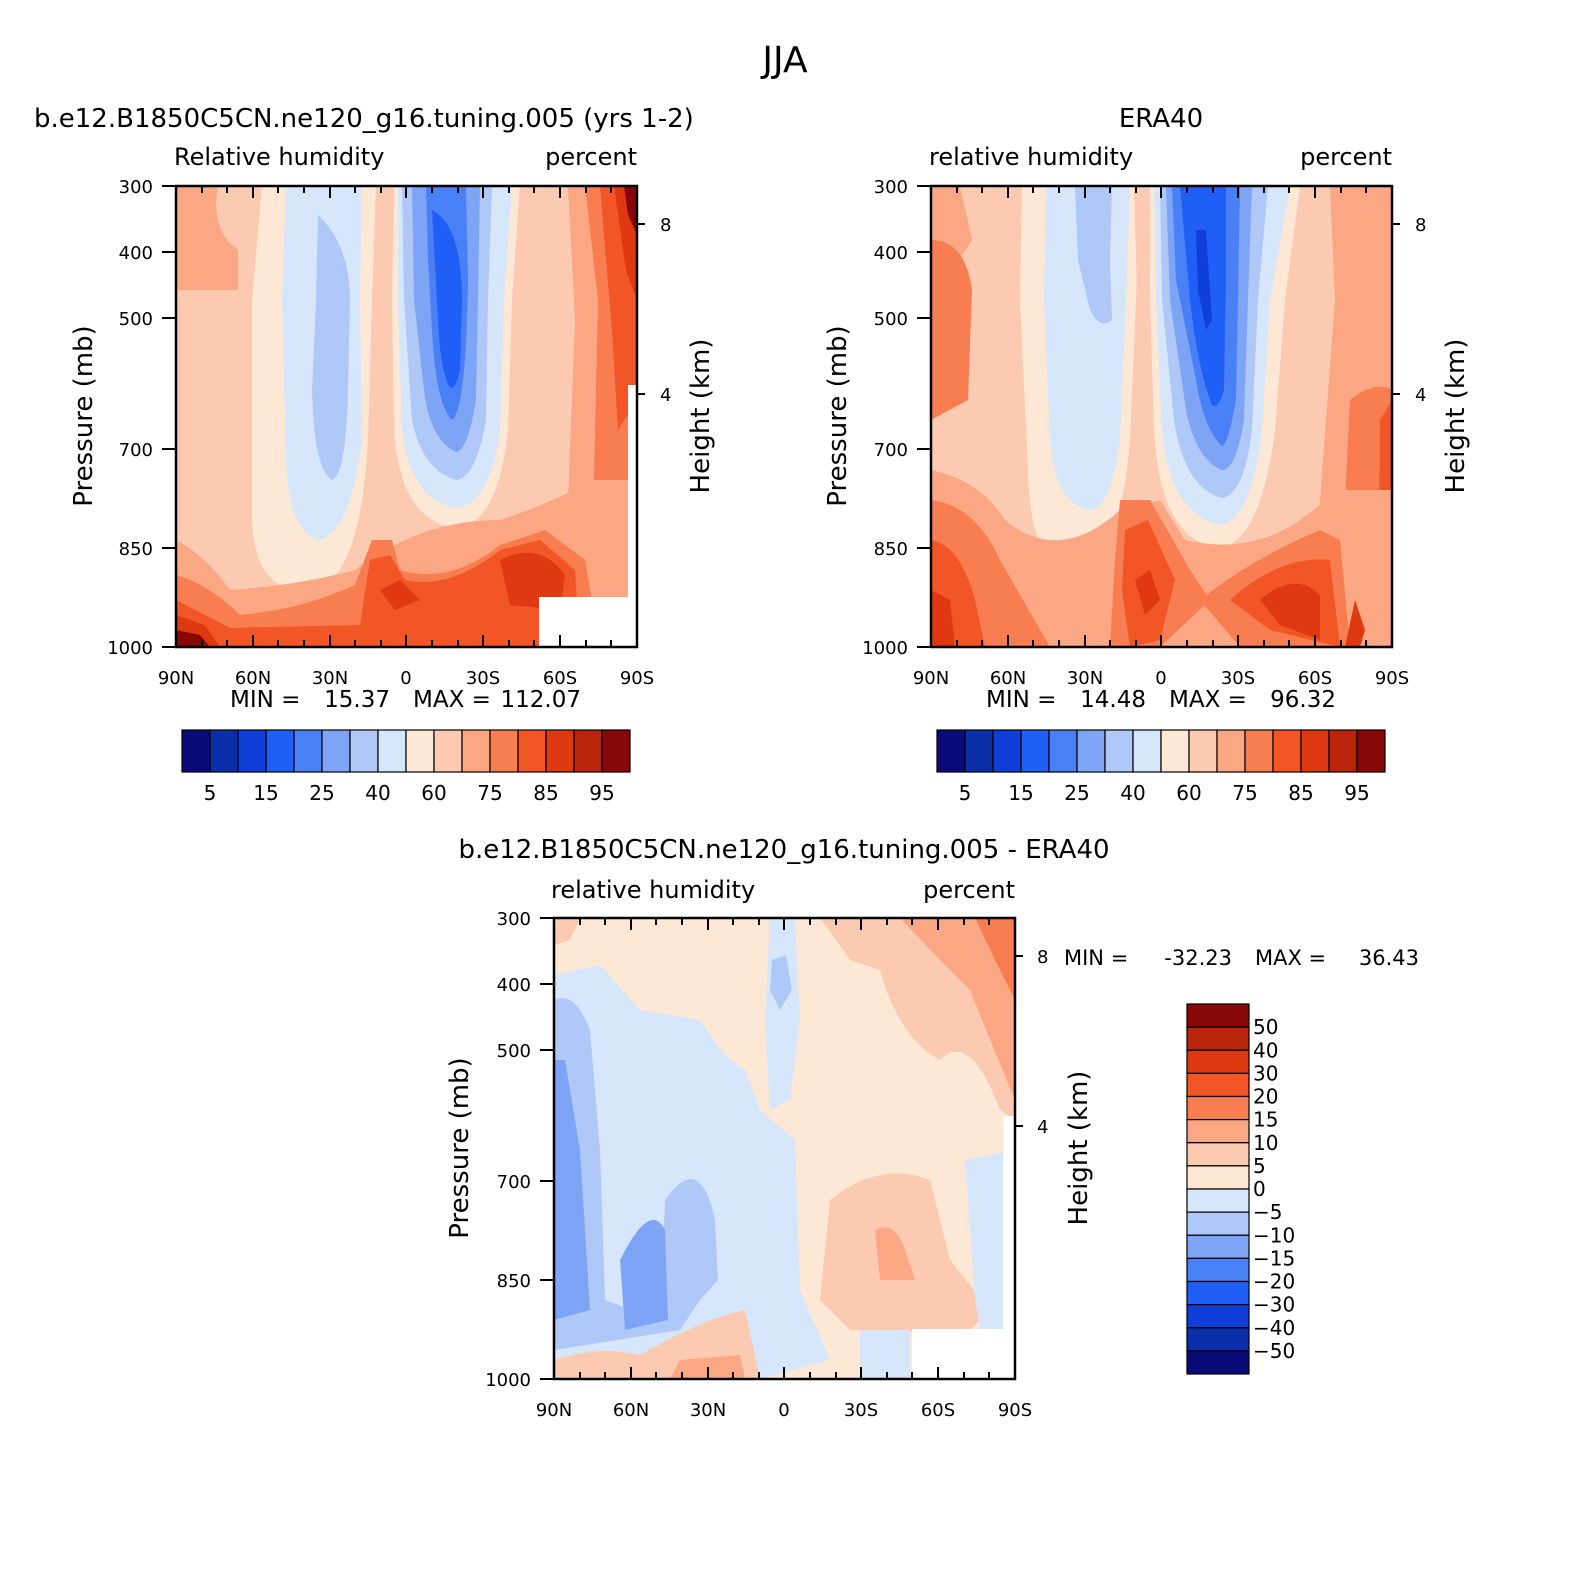 Image resolution: width=1574 pixels, height=1572 pixels. I want to click on colorbar-label: 50, so click(1265, 1027).